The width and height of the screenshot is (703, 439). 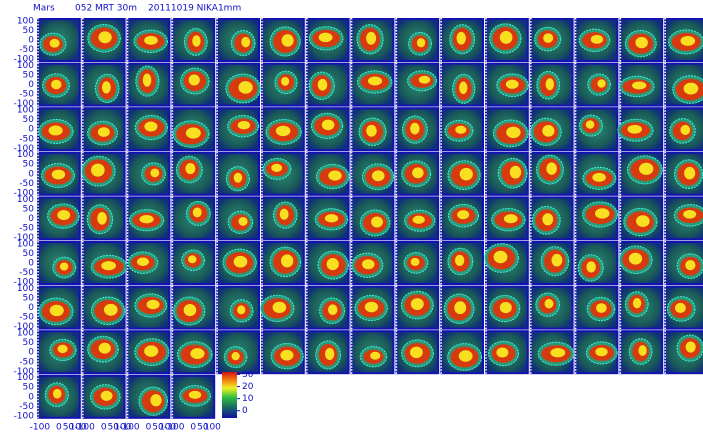 What do you see at coordinates (69, 427) in the screenshot?
I see `x-tick-label: 50` at bounding box center [69, 427].